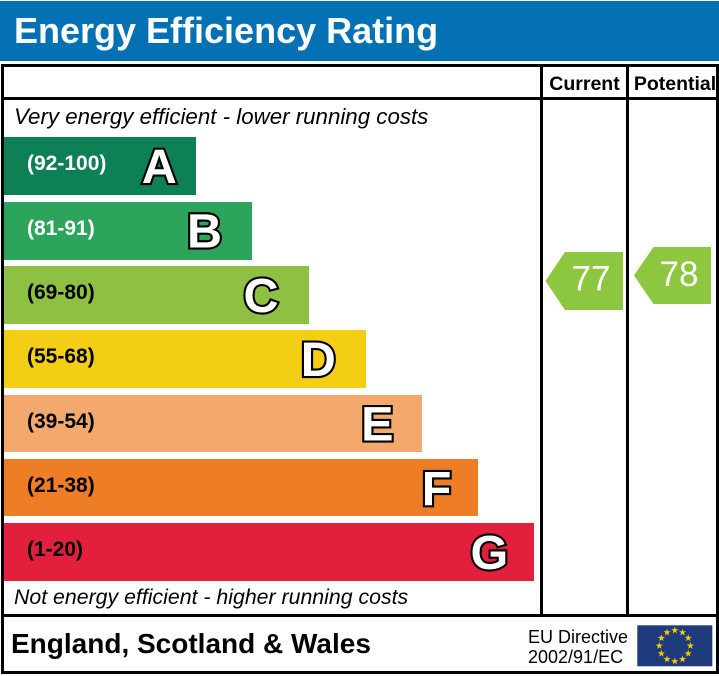 The width and height of the screenshot is (719, 676). I want to click on svg-text: G, so click(490, 553).